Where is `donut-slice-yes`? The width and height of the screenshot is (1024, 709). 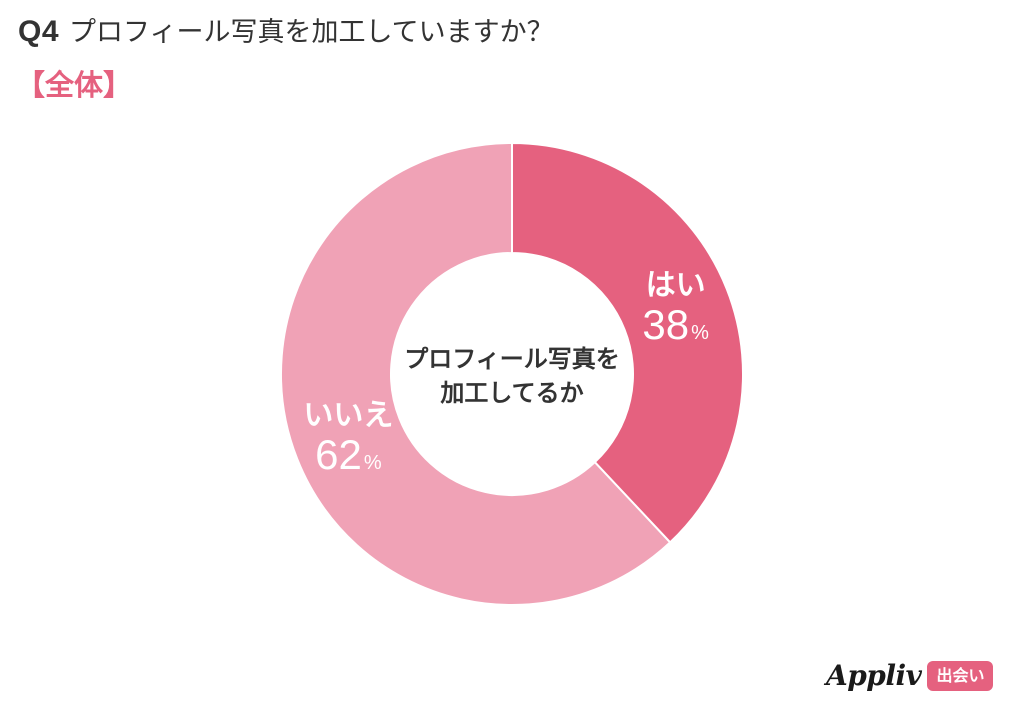
donut-slice-yes is located at coordinates (627, 342).